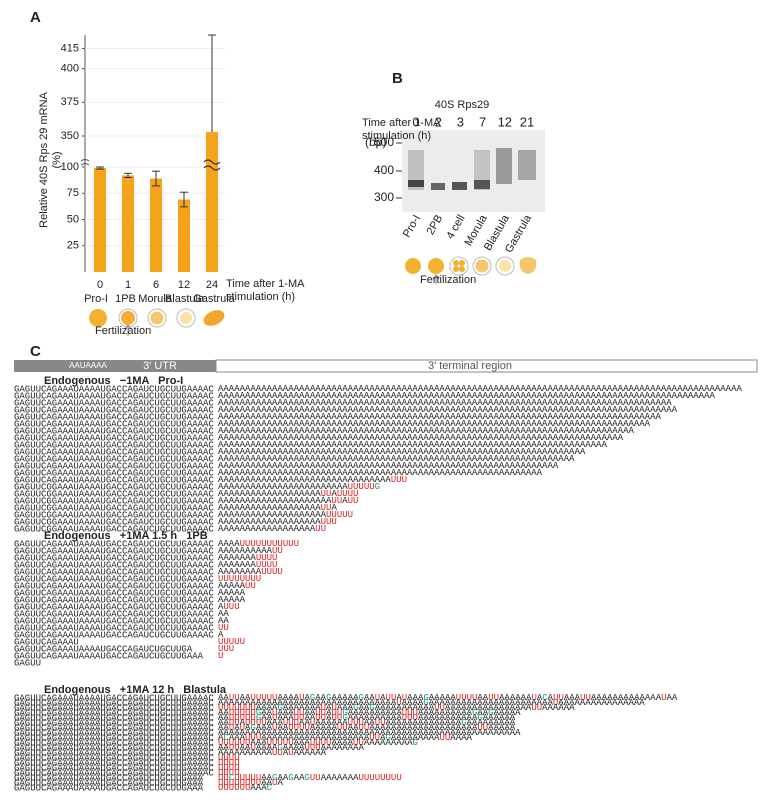 This screenshot has height=800, width=770. Describe the element at coordinates (384, 170) in the screenshot. I see `size-label: 400` at that location.